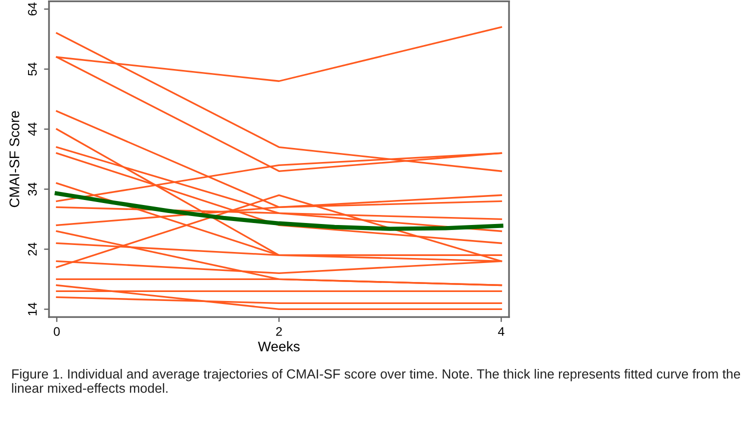 This screenshot has height=429, width=748. Describe the element at coordinates (32, 249) in the screenshot. I see `y-tick-label: 24` at that location.